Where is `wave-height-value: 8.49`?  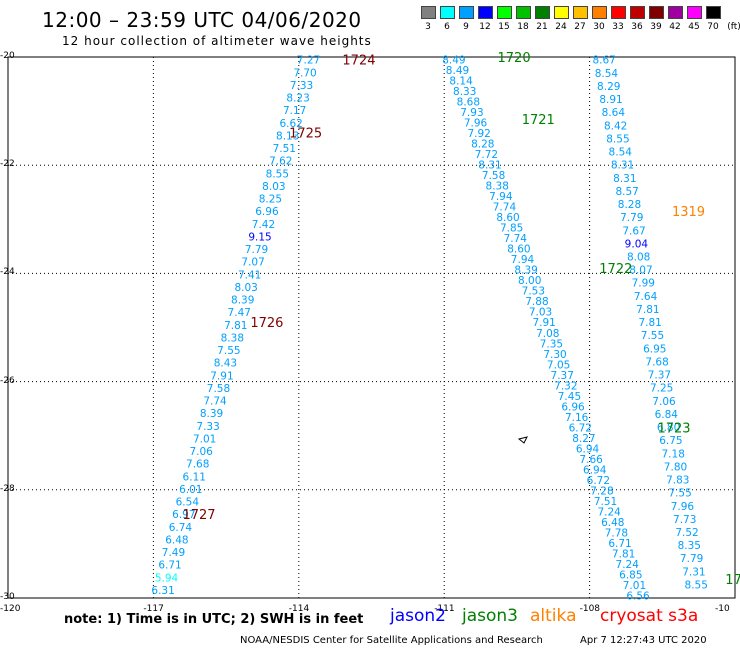
wave-height-value: 8.49 is located at coordinates (453, 61).